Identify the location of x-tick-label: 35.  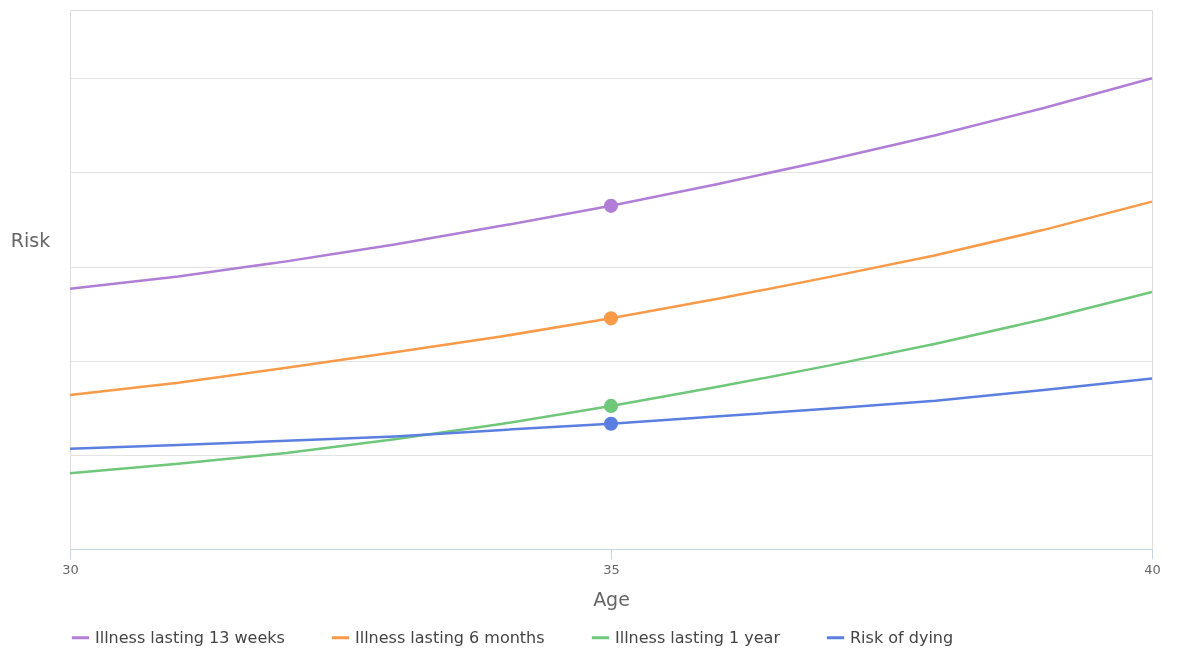
(611, 569).